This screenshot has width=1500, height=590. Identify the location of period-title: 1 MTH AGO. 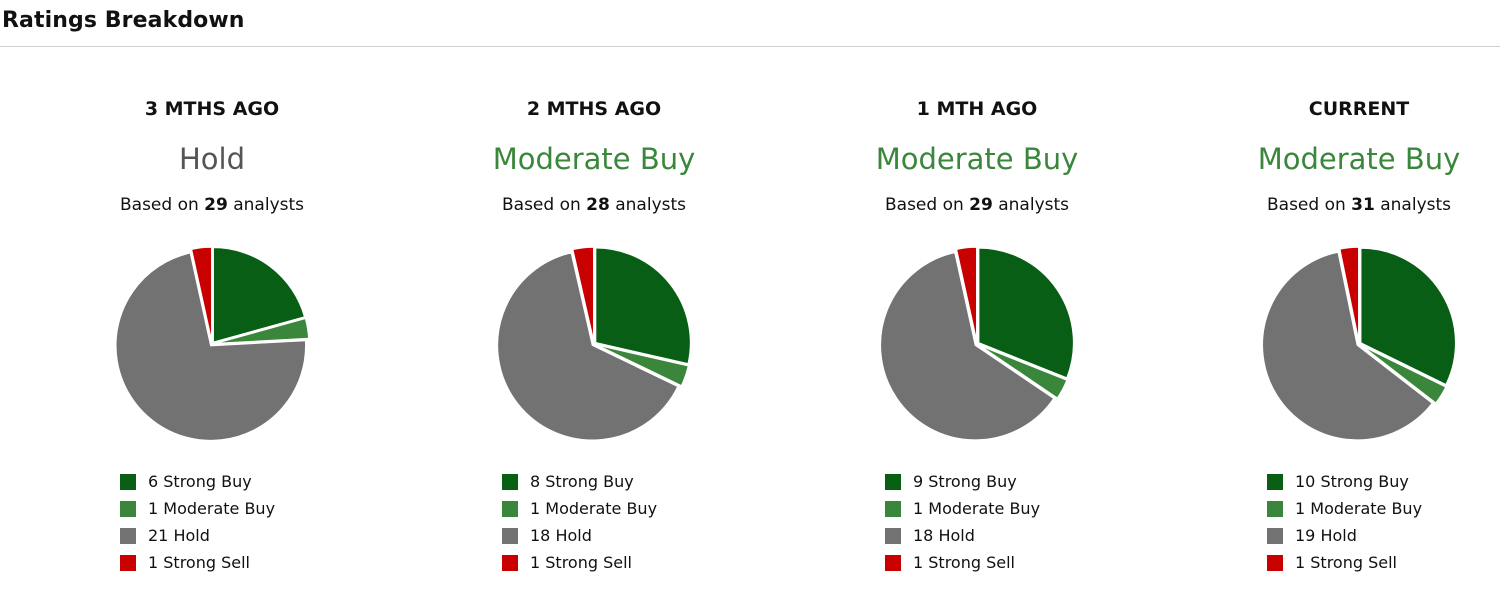
(977, 109).